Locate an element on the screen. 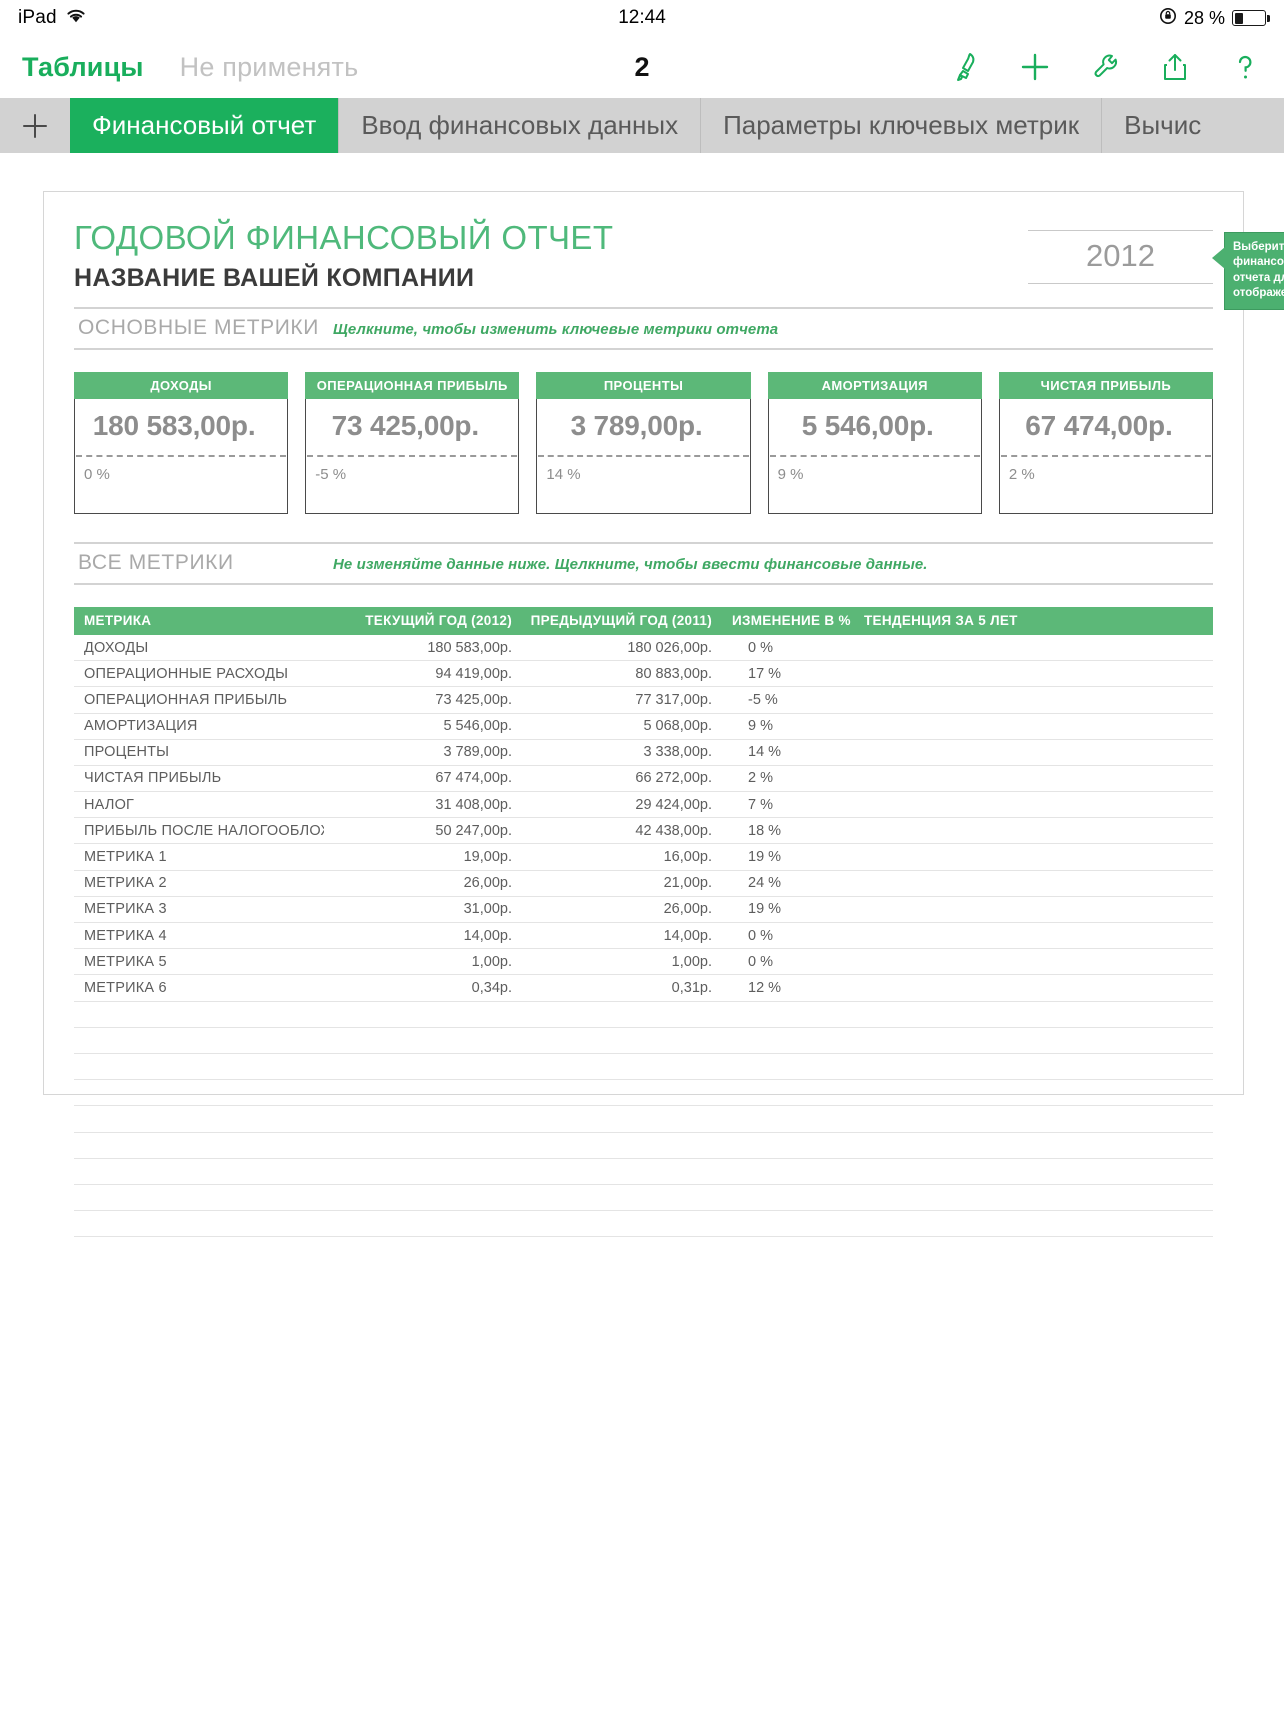  table-cell-change-pct: 12 % is located at coordinates (765, 987).